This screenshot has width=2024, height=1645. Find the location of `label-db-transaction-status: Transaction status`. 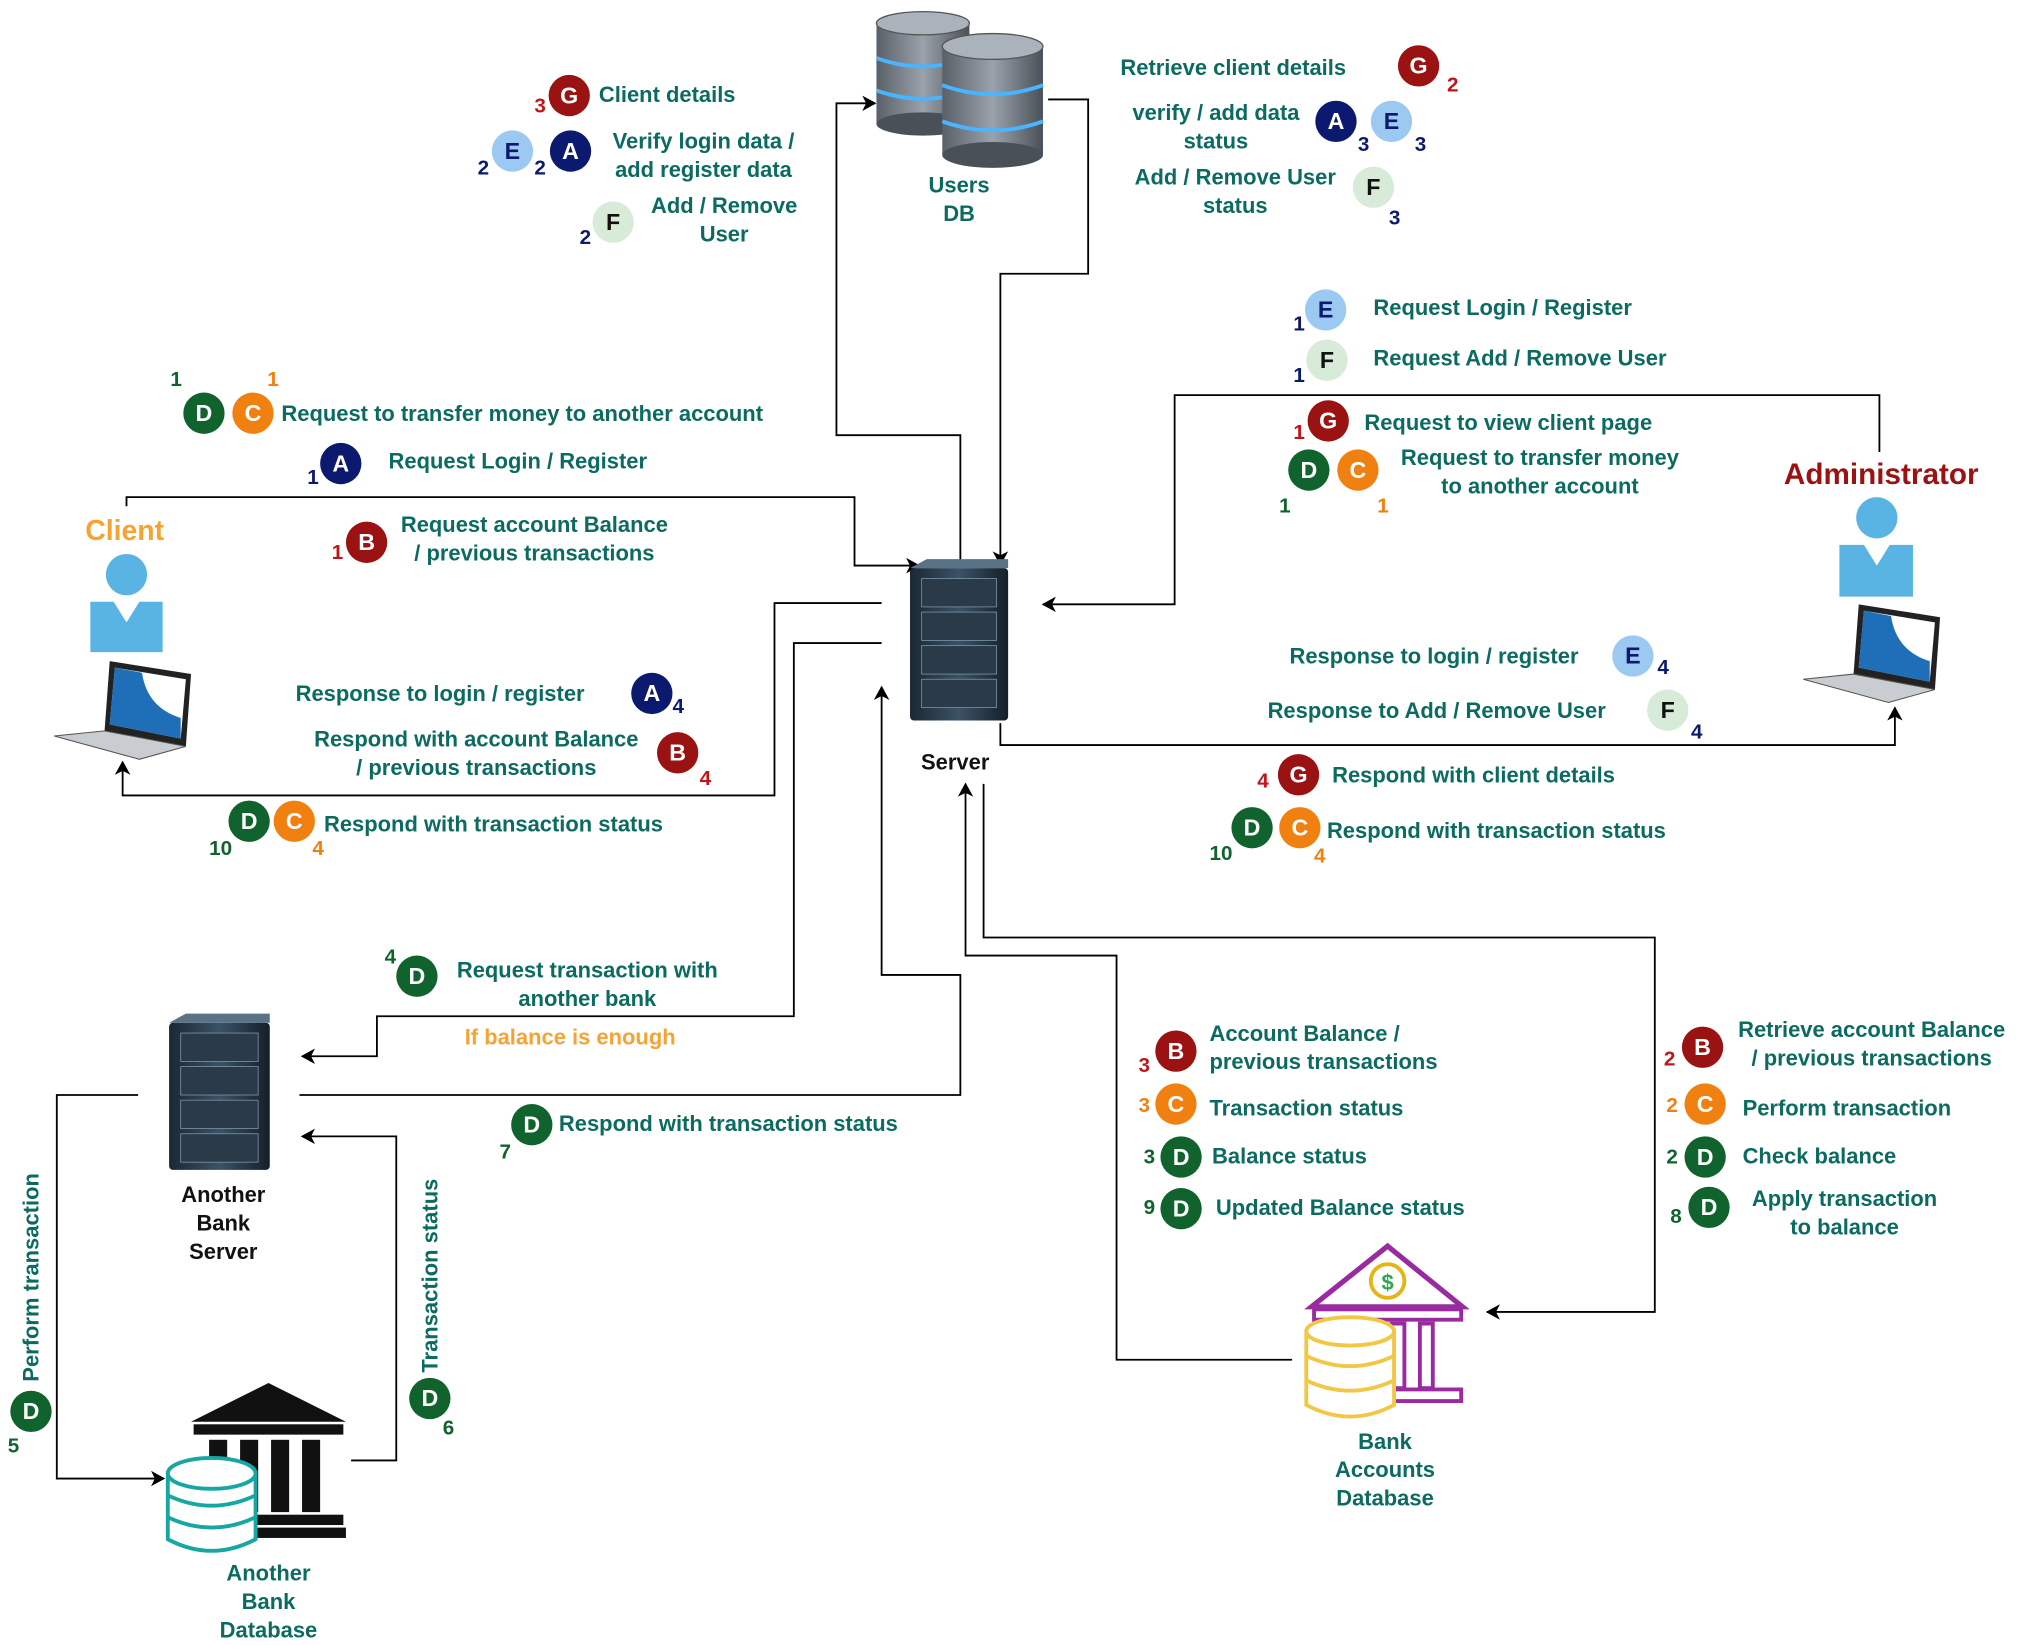

label-db-transaction-status: Transaction status is located at coordinates (1306, 1108).